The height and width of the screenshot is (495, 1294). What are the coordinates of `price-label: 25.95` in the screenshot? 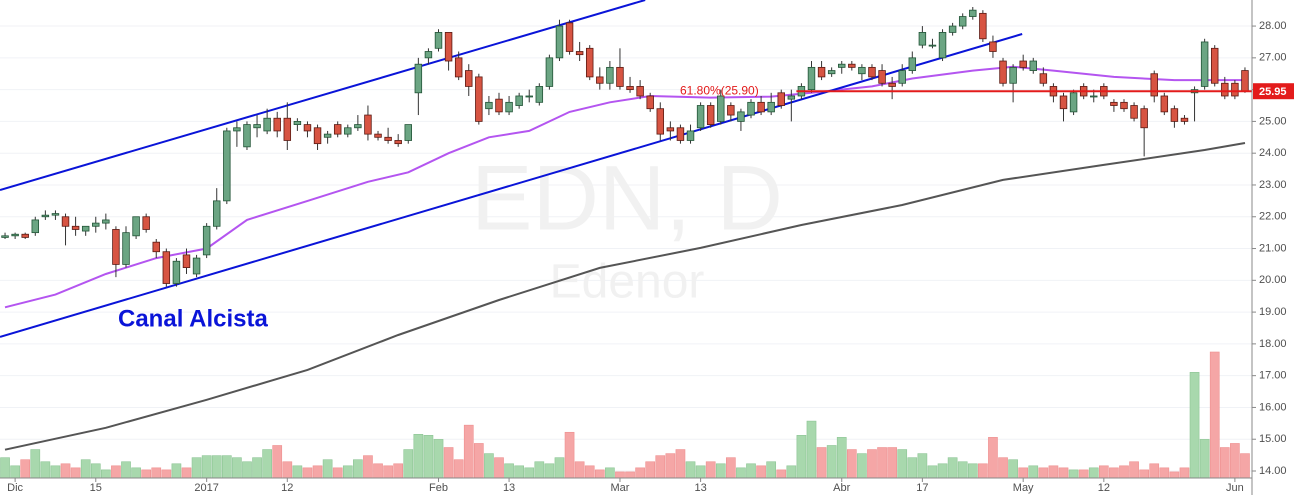 It's located at (1273, 92).